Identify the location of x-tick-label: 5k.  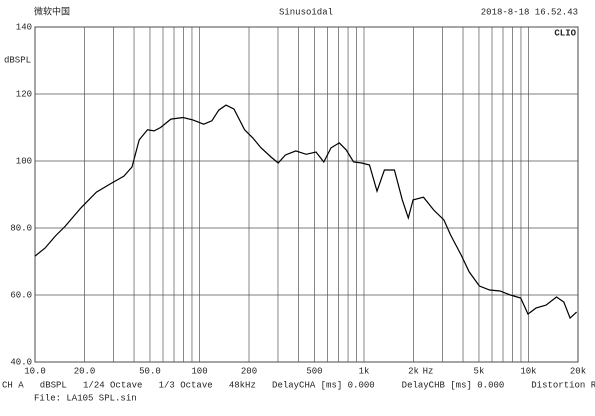
(479, 371).